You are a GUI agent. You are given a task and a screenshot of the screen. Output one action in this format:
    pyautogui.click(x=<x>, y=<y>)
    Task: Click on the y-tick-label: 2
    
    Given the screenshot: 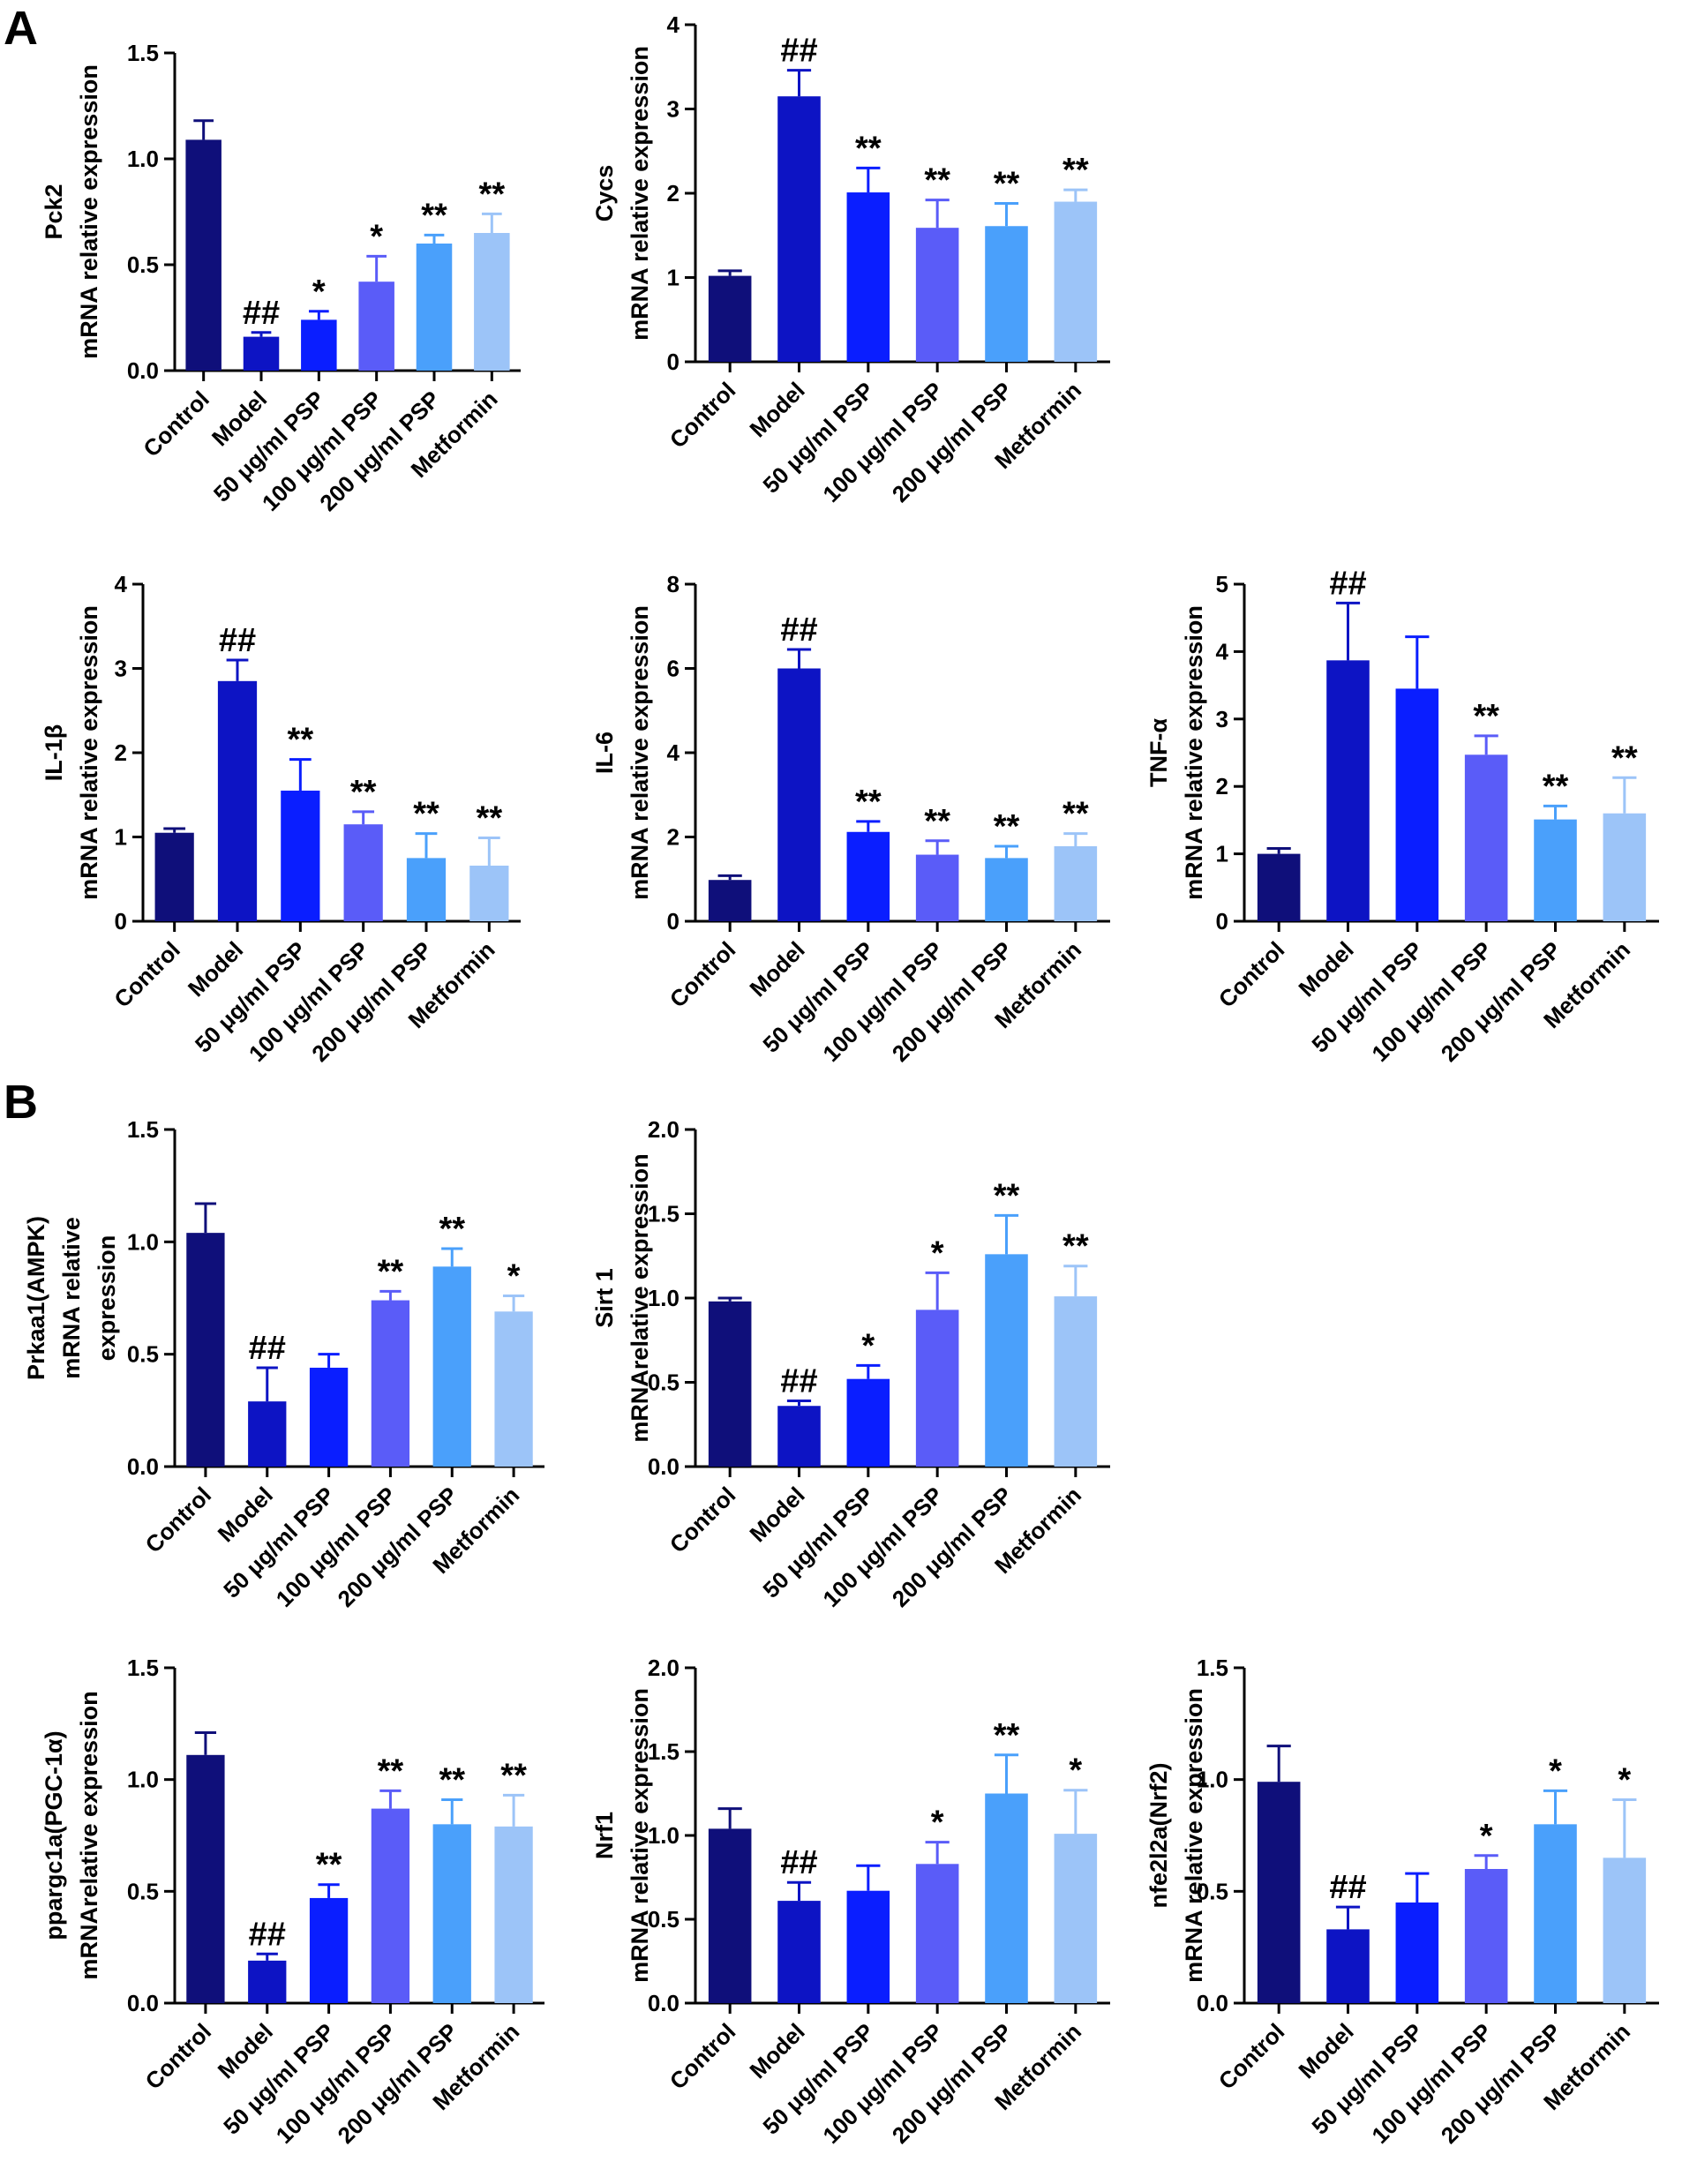 What is the action you would take?
    pyautogui.click(x=673, y=193)
    